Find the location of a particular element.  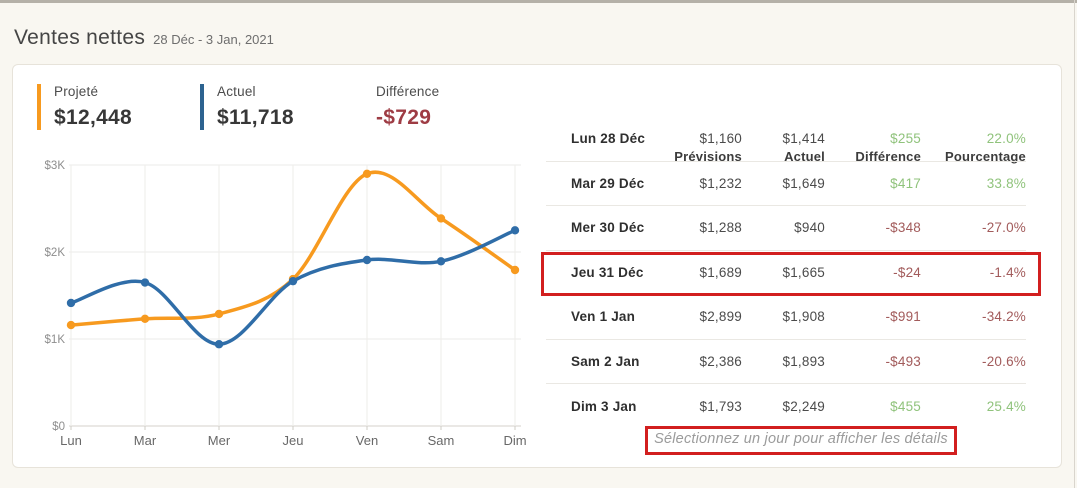

difference-label: Différence is located at coordinates (408, 91).